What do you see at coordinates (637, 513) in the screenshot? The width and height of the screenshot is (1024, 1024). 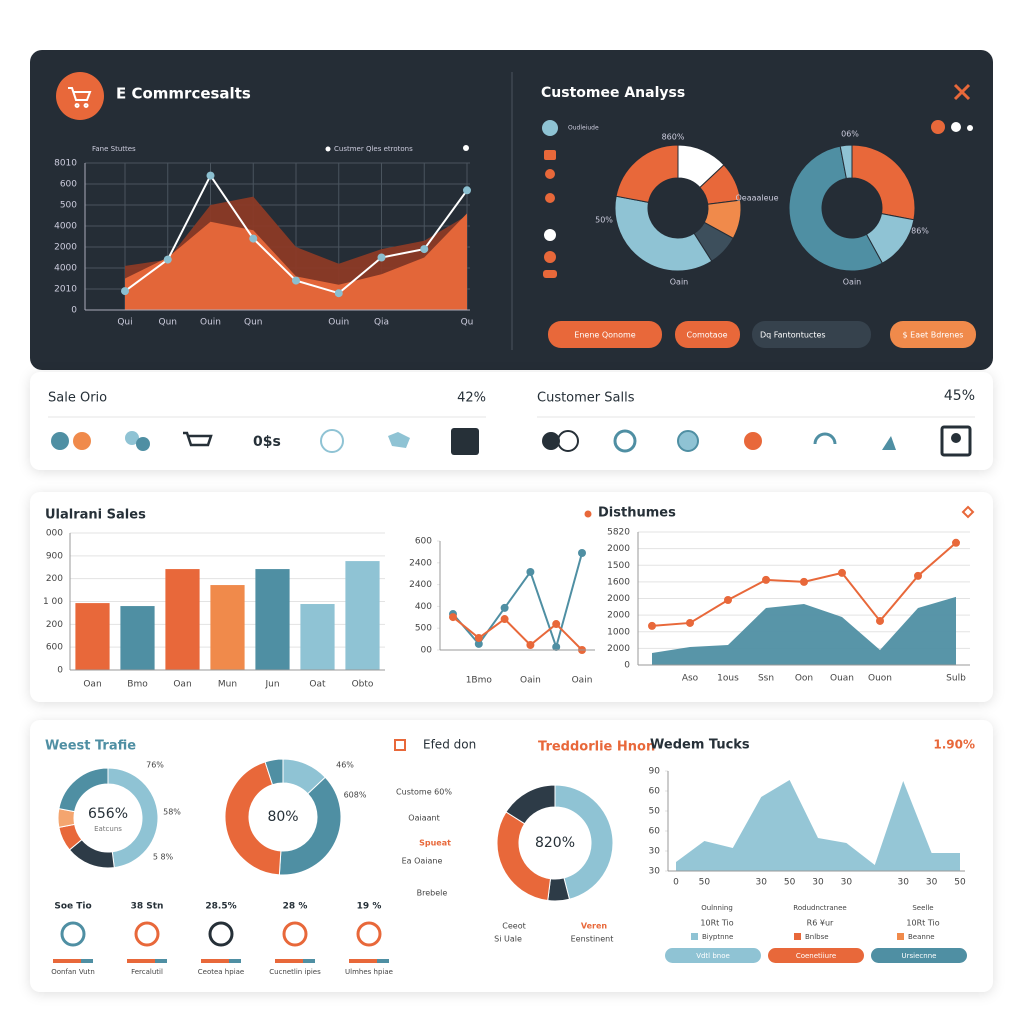 I see `chart-title: Disthumes` at bounding box center [637, 513].